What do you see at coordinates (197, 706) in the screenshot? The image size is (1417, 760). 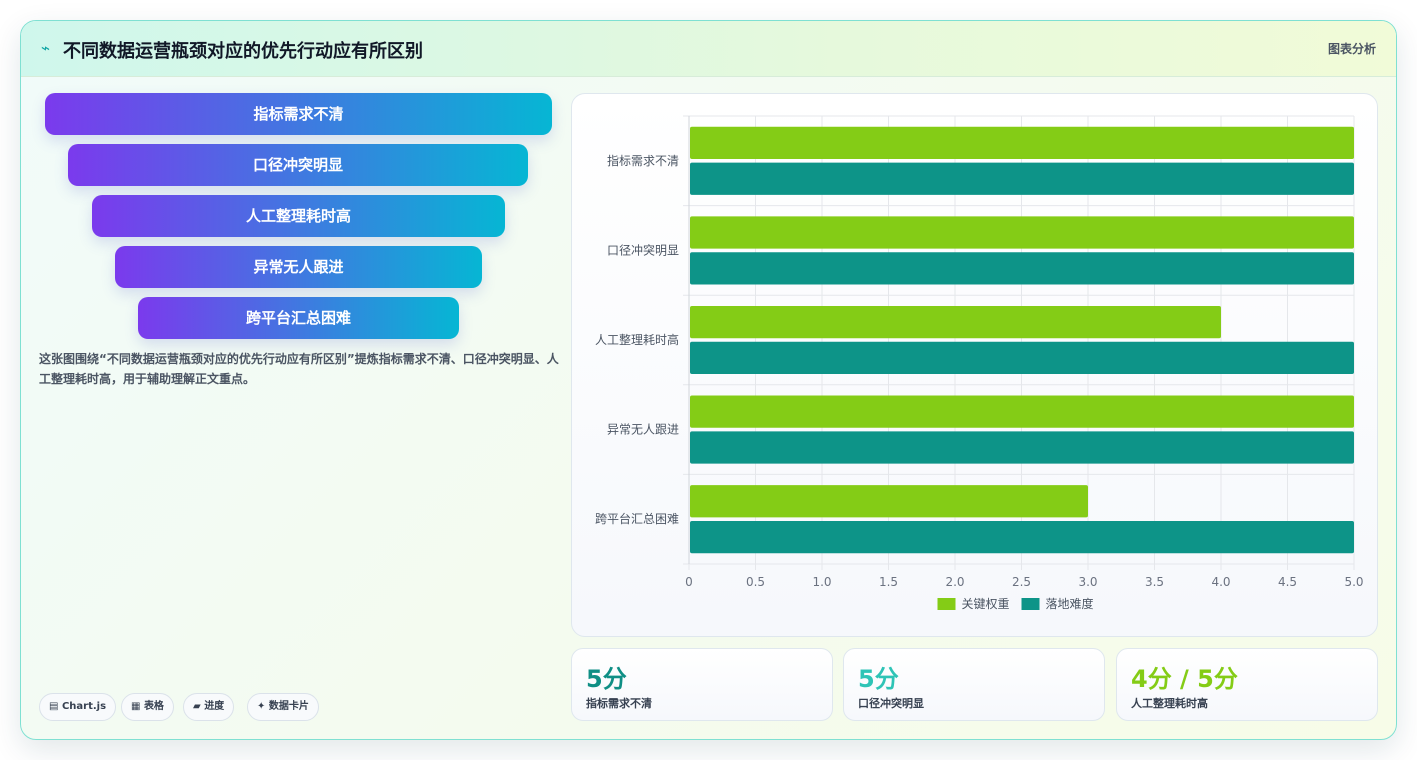 I see `progress-icon: ▰` at bounding box center [197, 706].